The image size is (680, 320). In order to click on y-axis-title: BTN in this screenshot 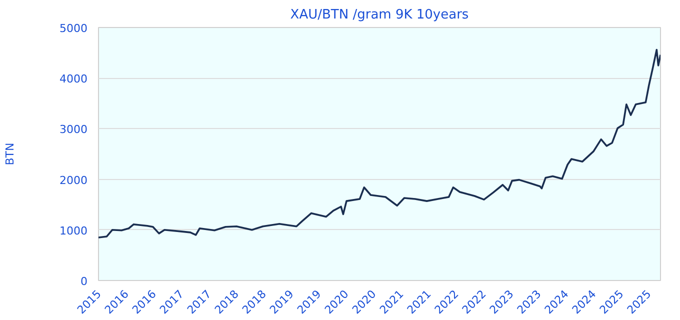, I will do `click(10, 154)`.